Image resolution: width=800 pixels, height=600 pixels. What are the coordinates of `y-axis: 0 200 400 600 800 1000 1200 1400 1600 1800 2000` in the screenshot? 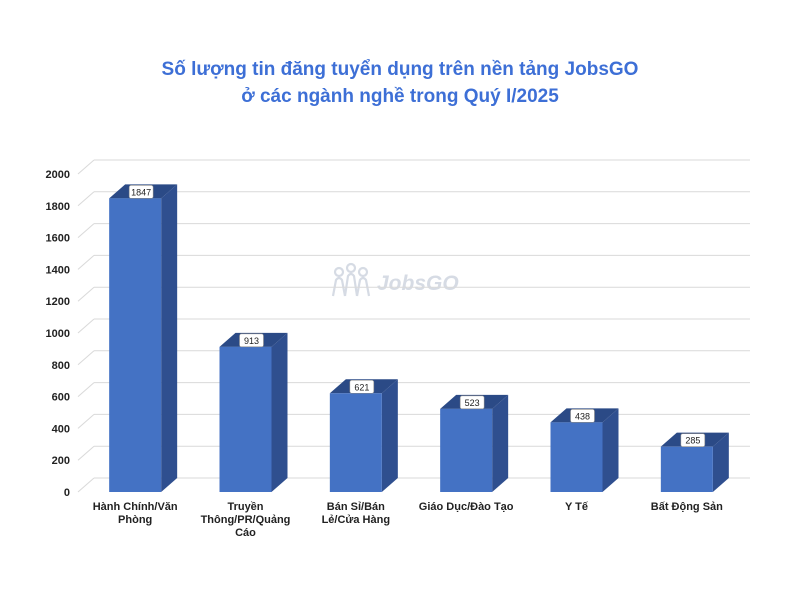 It's located at (58, 334).